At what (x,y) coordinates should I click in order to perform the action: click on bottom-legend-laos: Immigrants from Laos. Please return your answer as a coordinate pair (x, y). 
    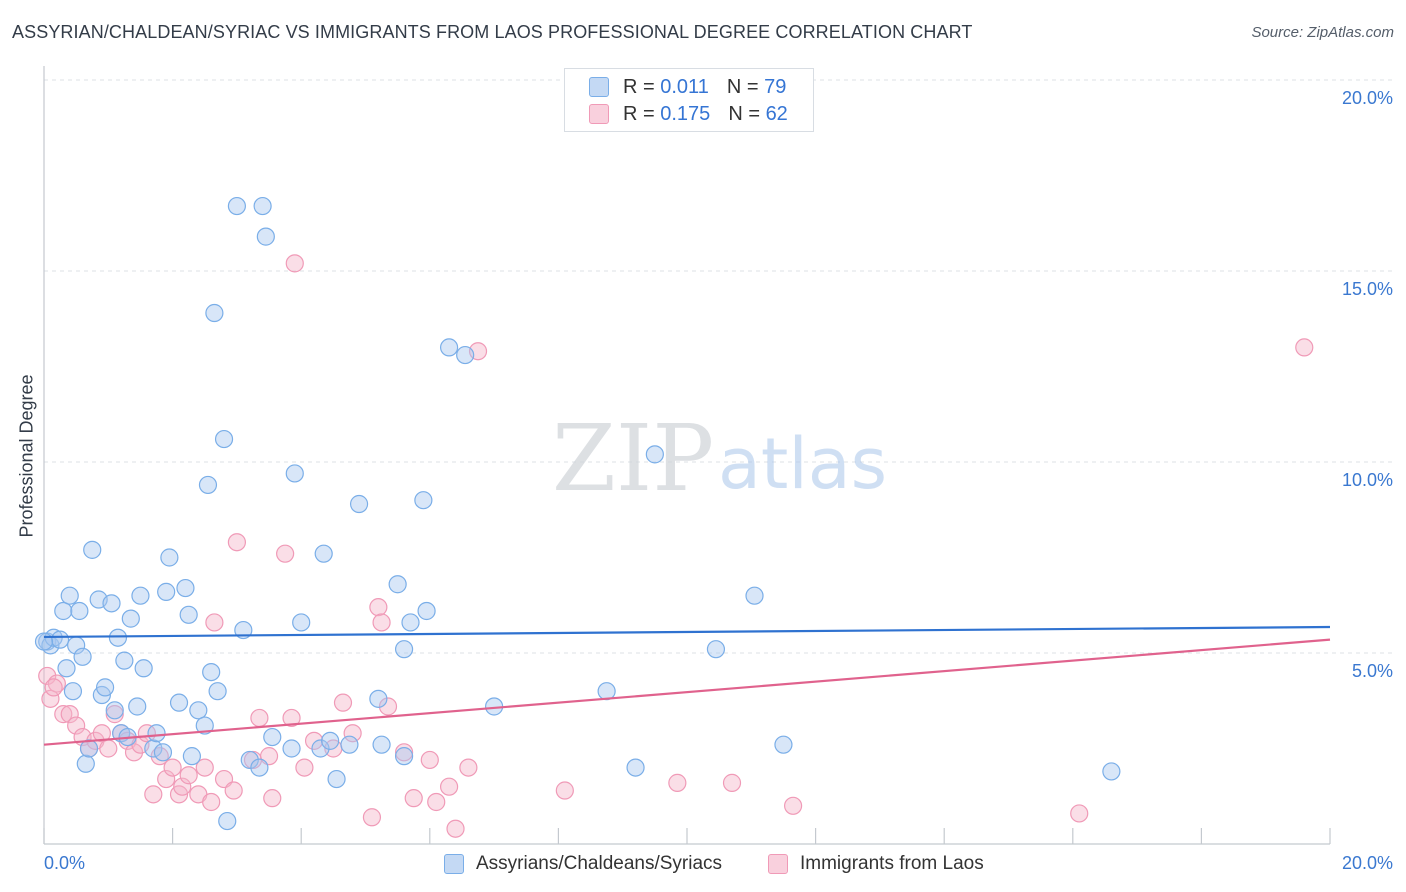
    Looking at the image, I should click on (876, 864).